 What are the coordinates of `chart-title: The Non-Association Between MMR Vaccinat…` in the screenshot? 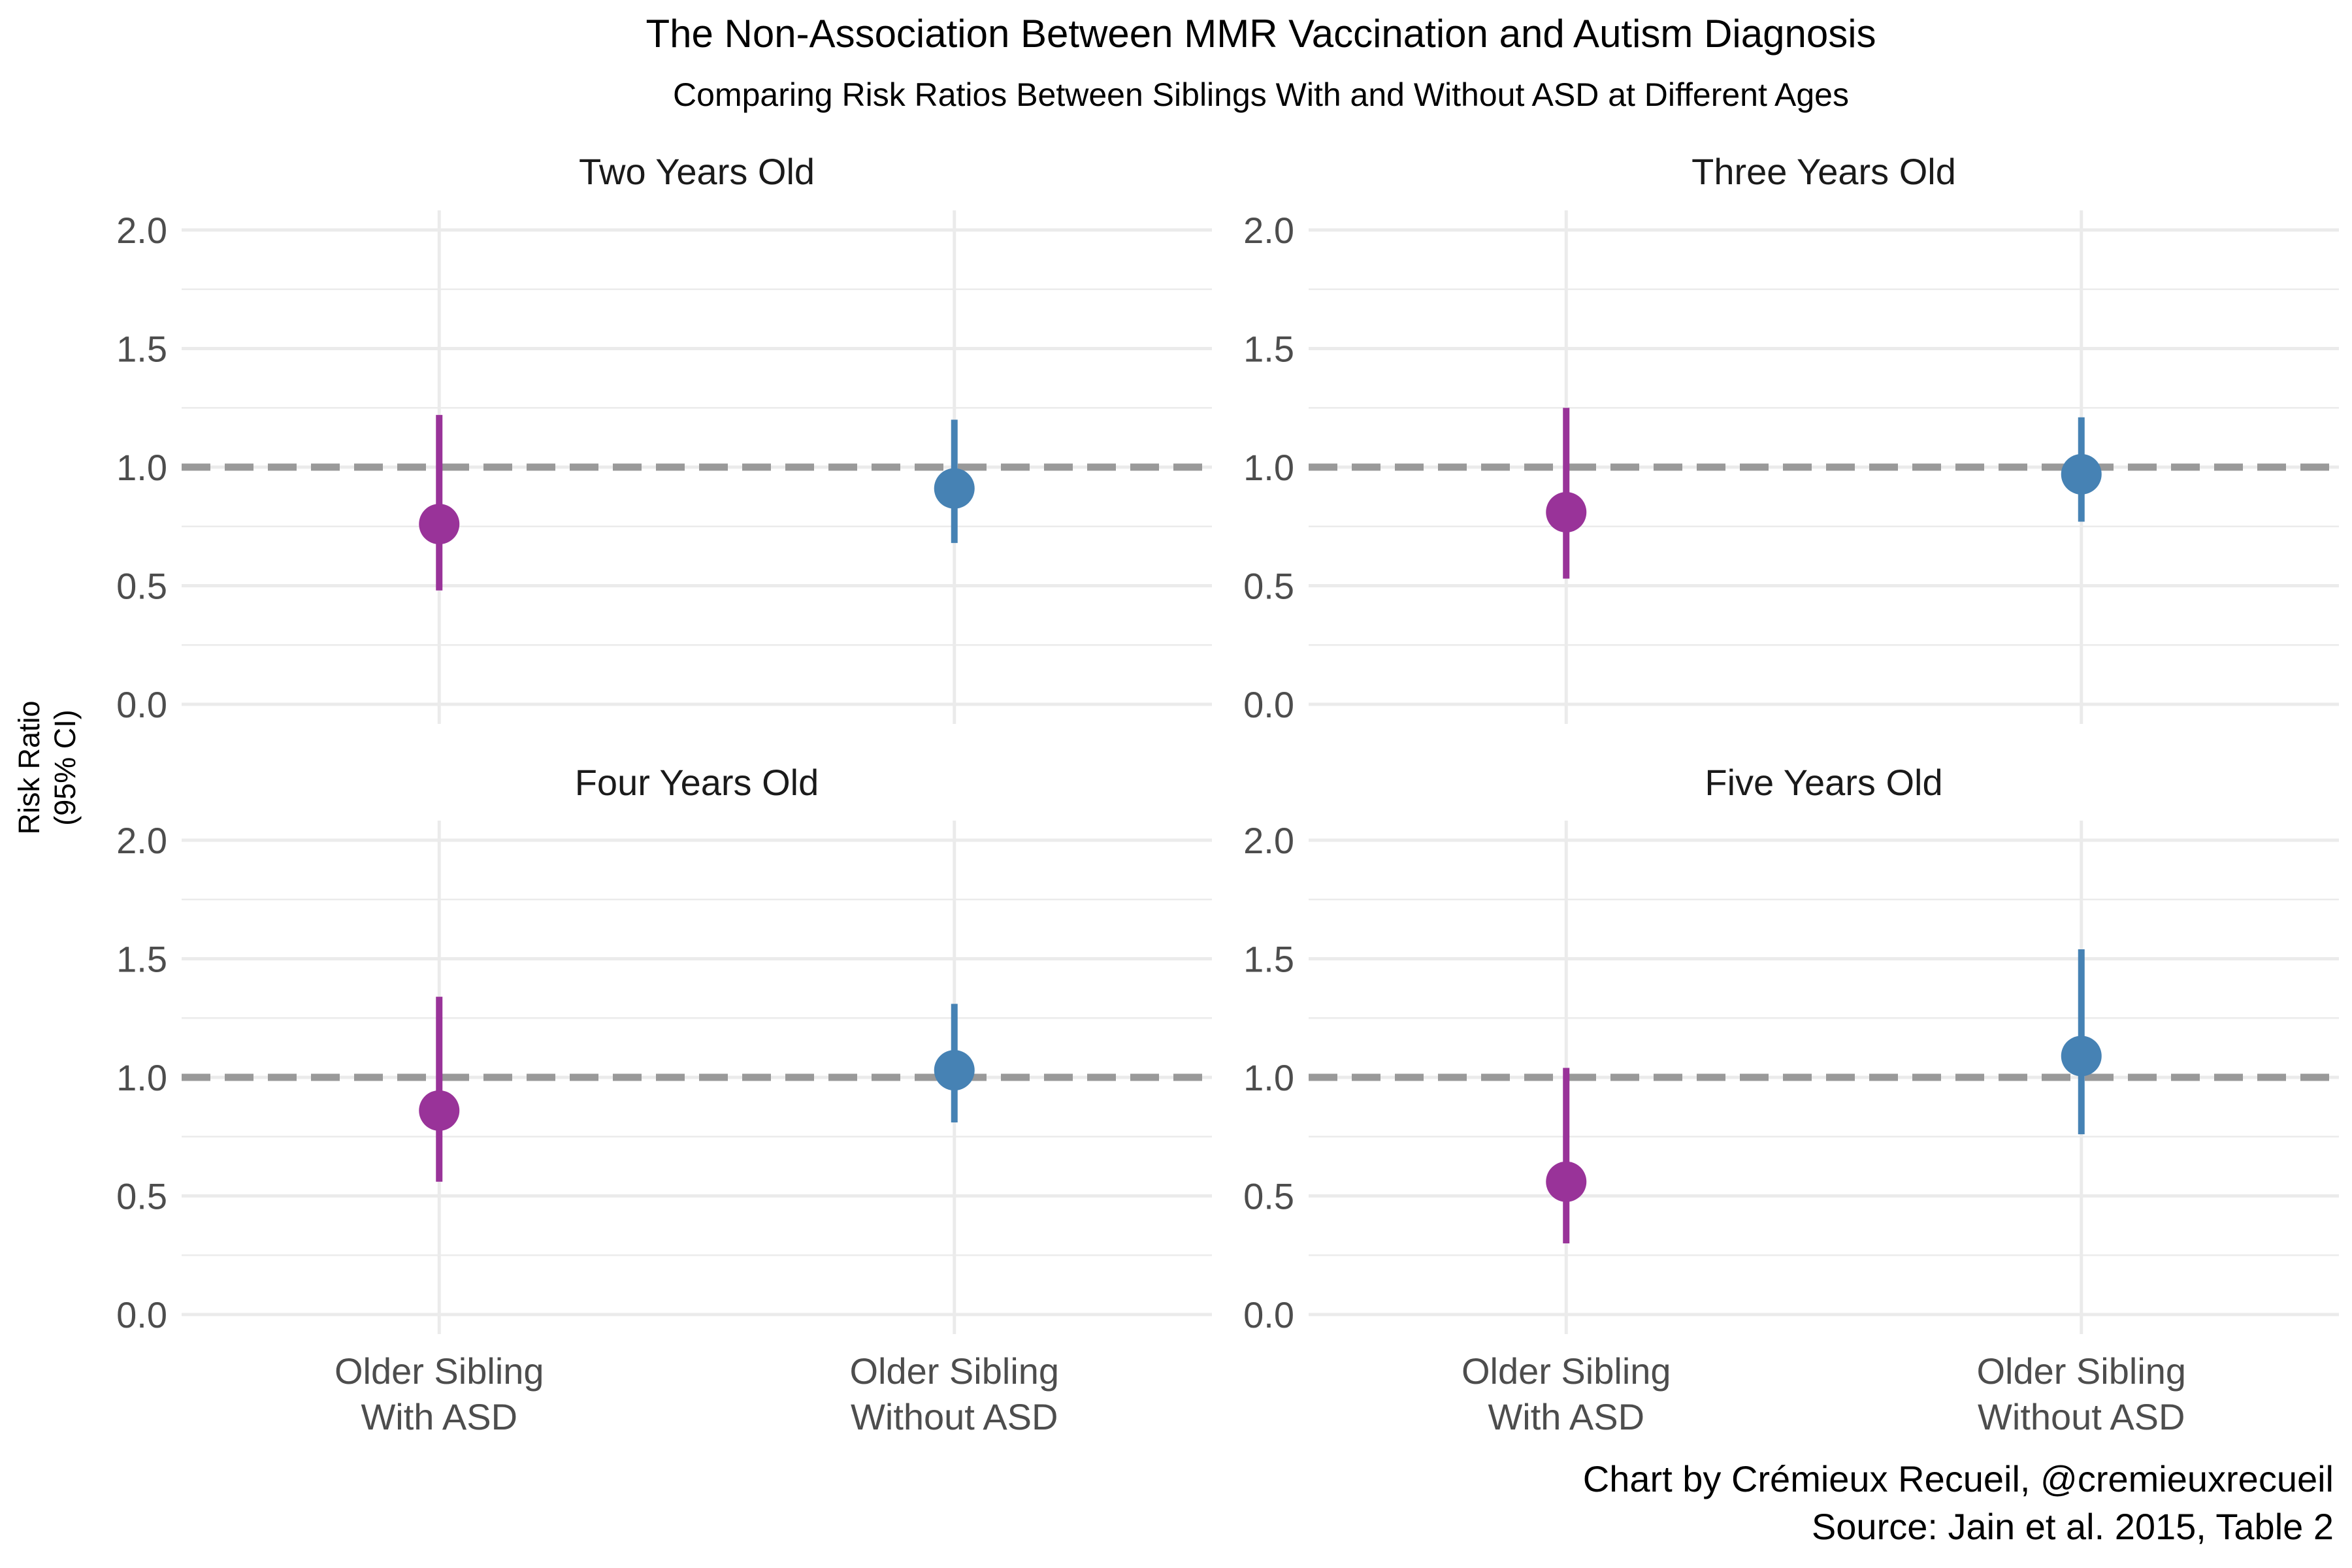 It's located at (1260, 34).